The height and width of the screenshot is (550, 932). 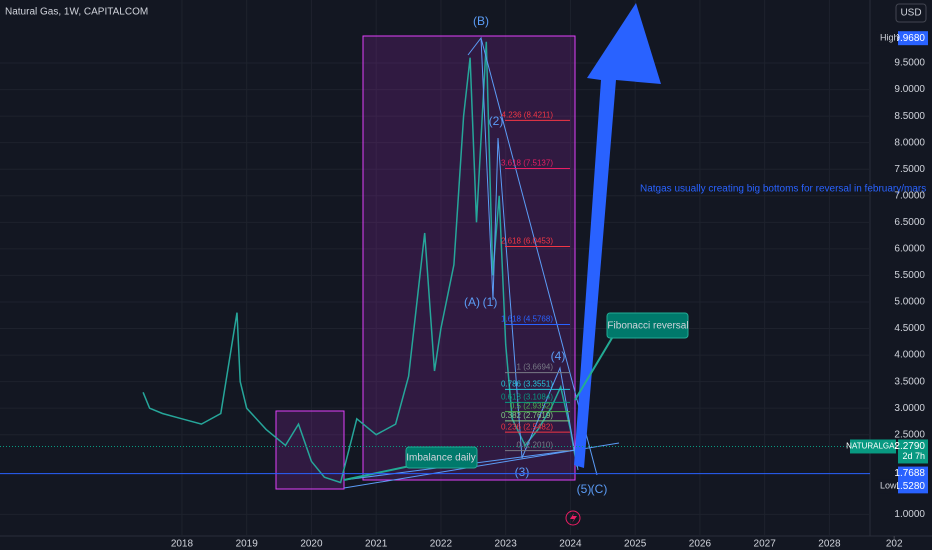 I want to click on fib-label: 1 (3.6694), so click(x=535, y=367).